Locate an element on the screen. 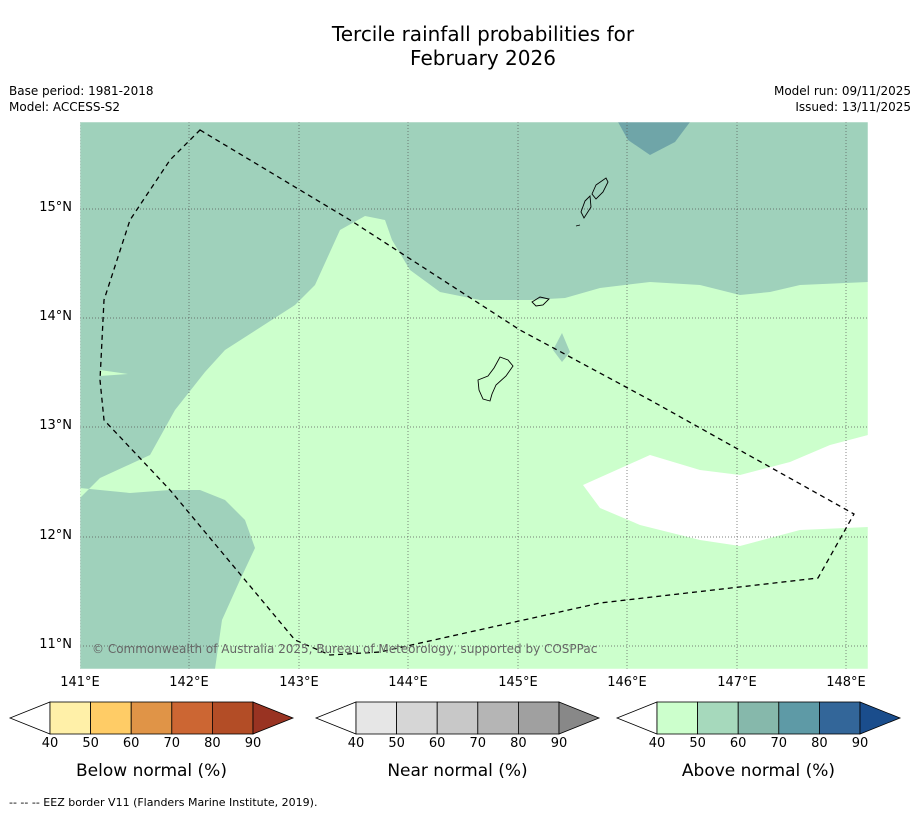  below-normal-colorbar-tick-label: 70 is located at coordinates (172, 743).